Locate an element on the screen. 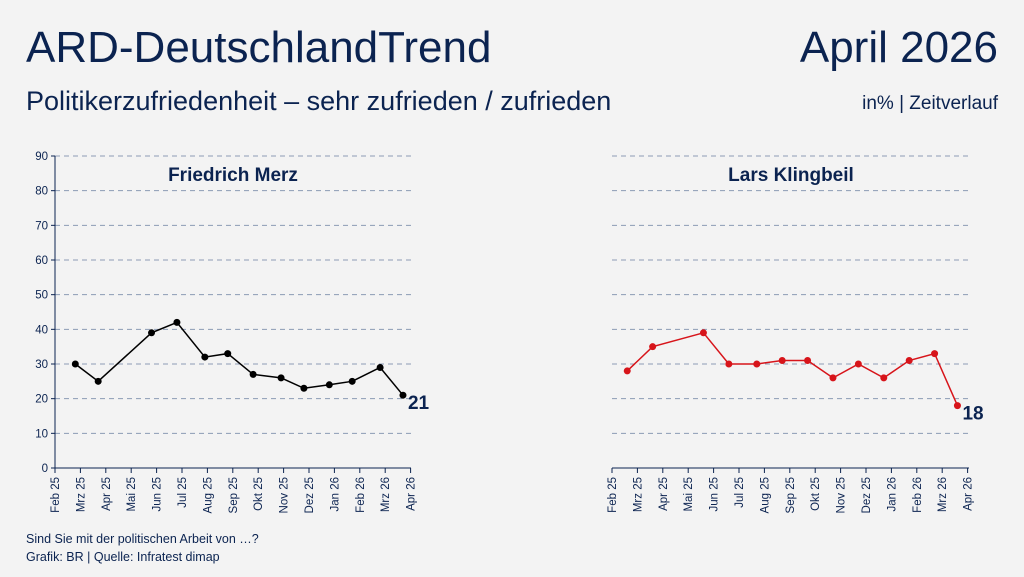 The width and height of the screenshot is (1024, 577). footer-source: Grafik: BR | Quelle: Infratest dimap is located at coordinates (123, 557).